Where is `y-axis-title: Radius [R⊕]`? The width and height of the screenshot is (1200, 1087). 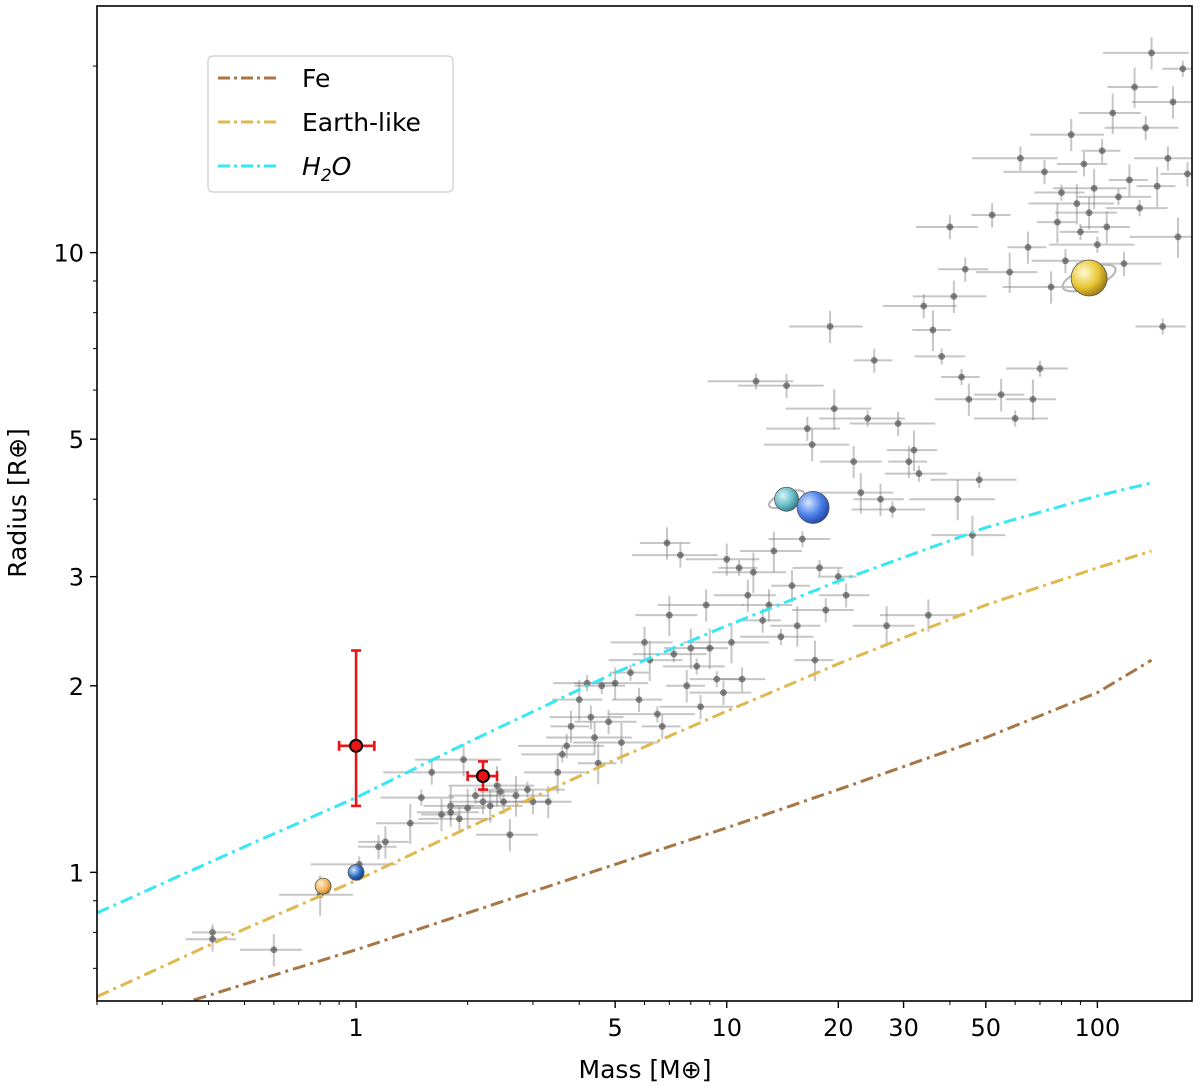
y-axis-title: Radius [R⊕] is located at coordinates (17, 503).